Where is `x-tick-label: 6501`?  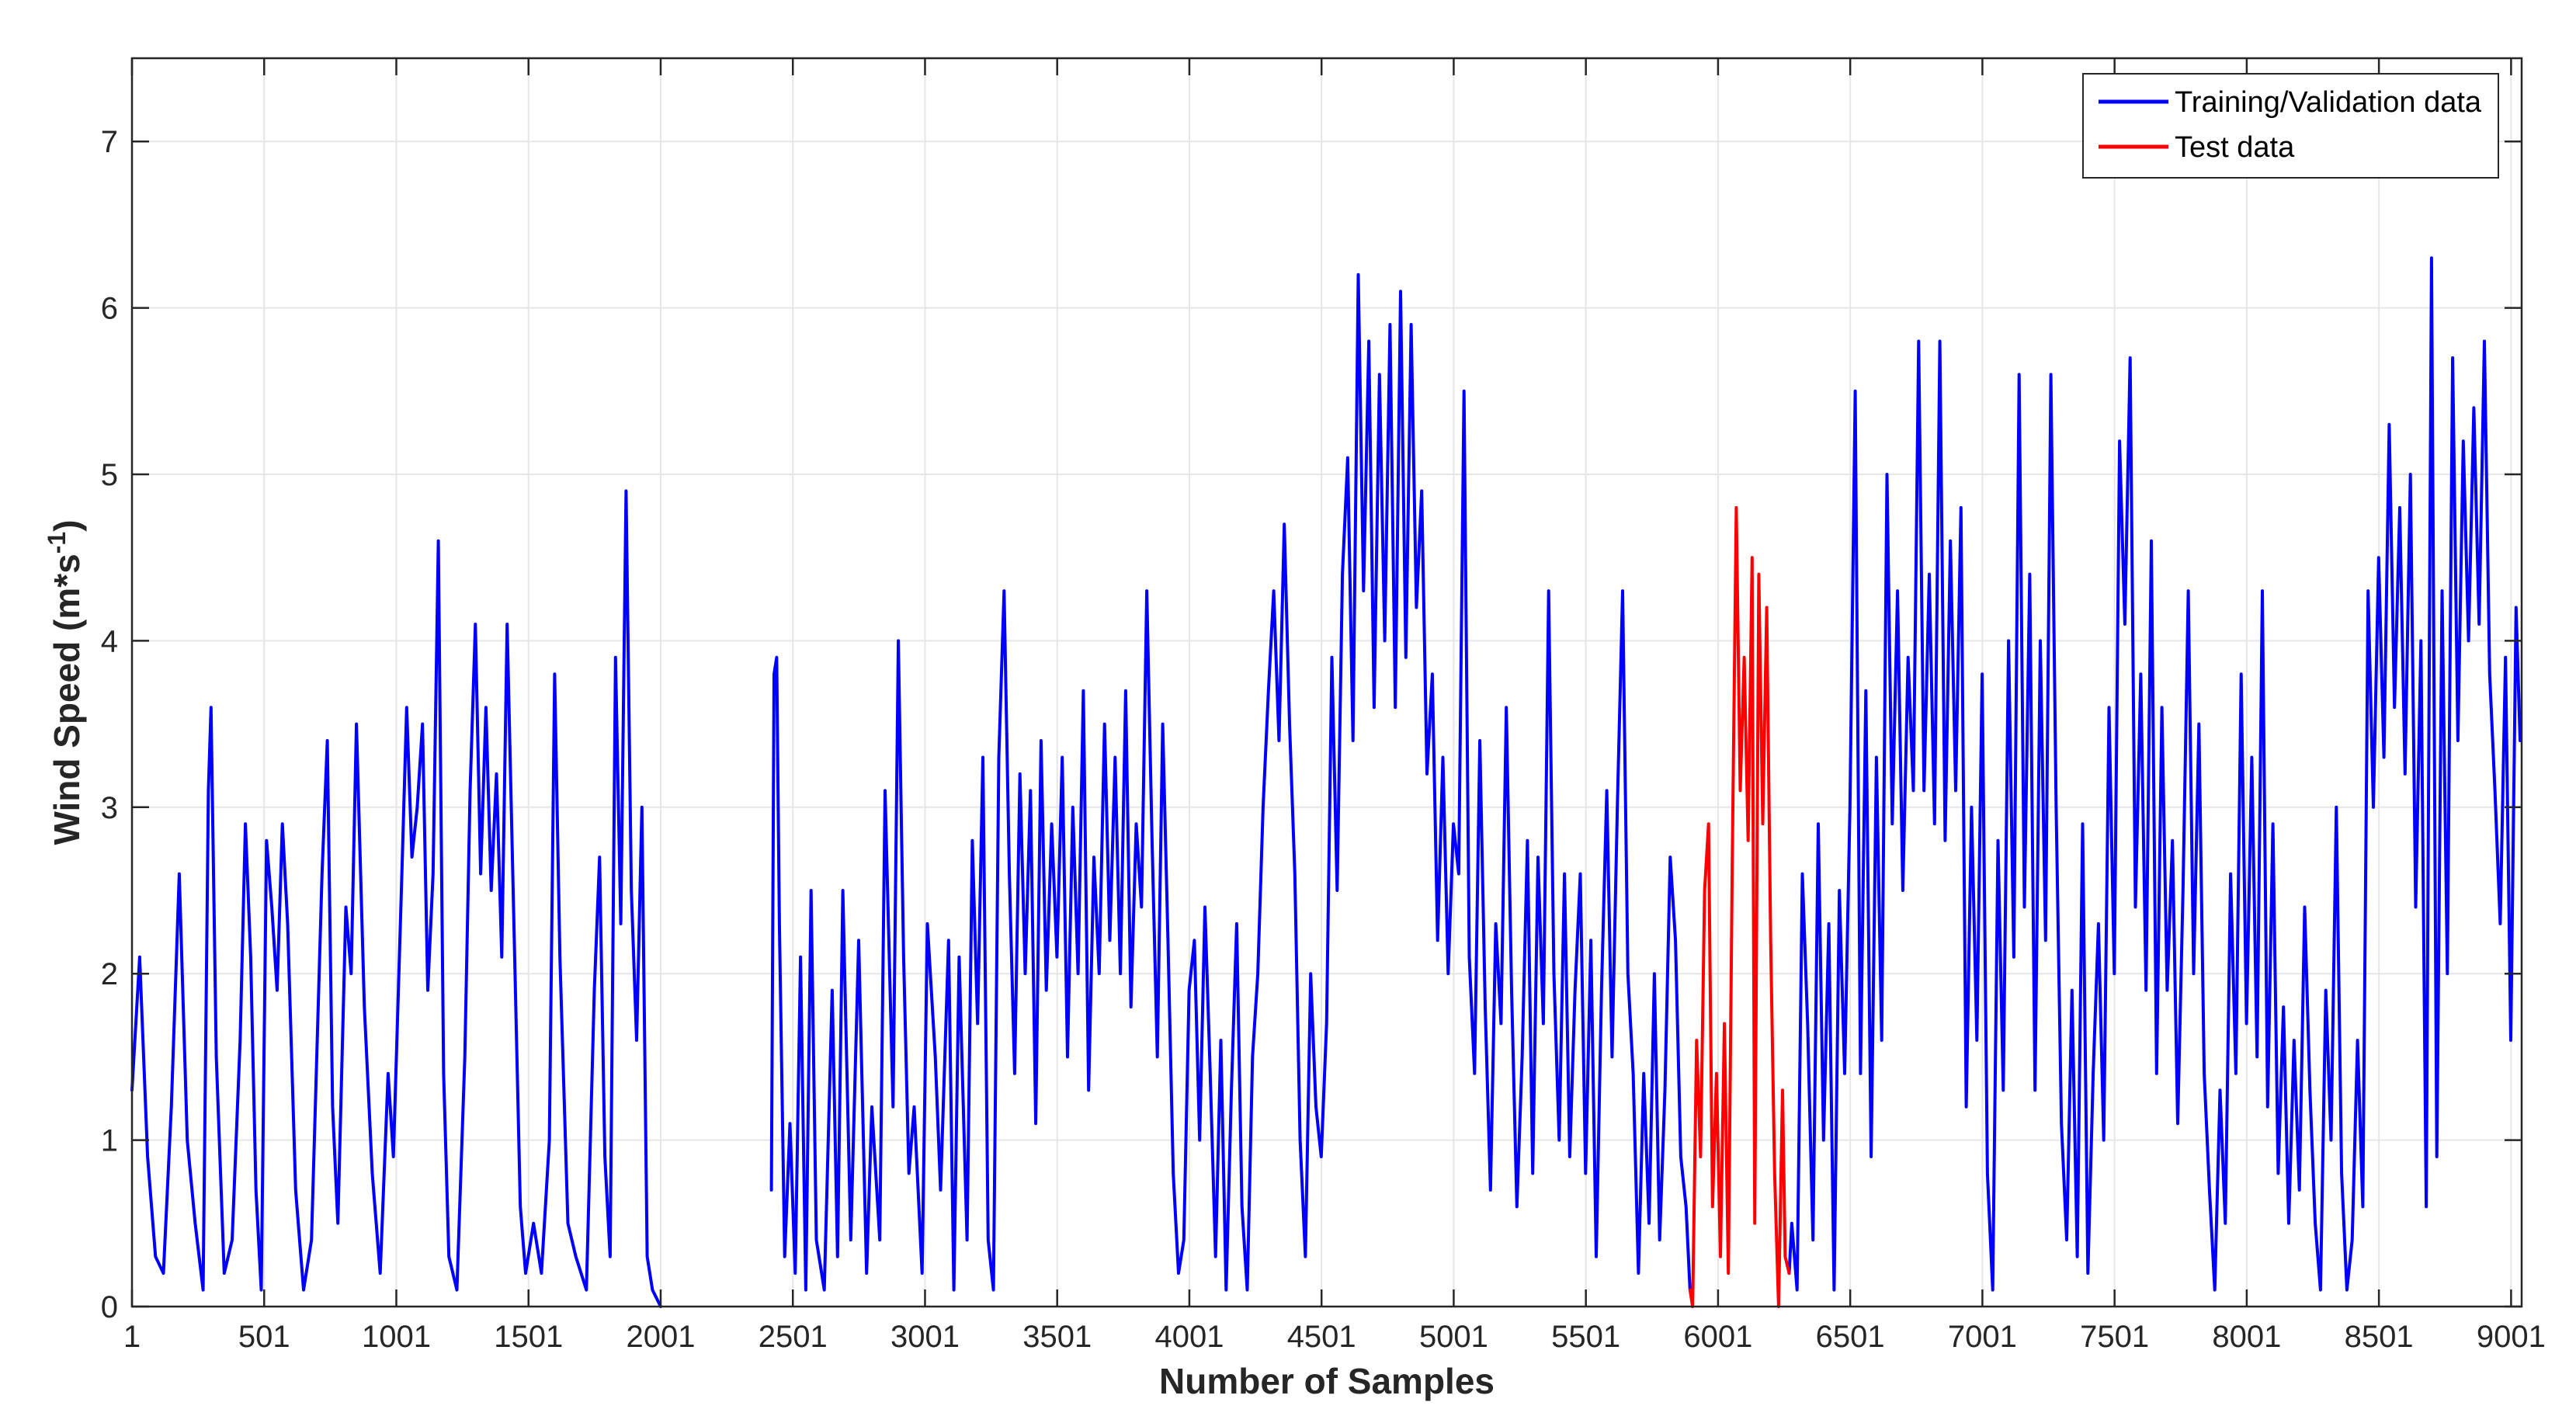
x-tick-label: 6501 is located at coordinates (1850, 1337).